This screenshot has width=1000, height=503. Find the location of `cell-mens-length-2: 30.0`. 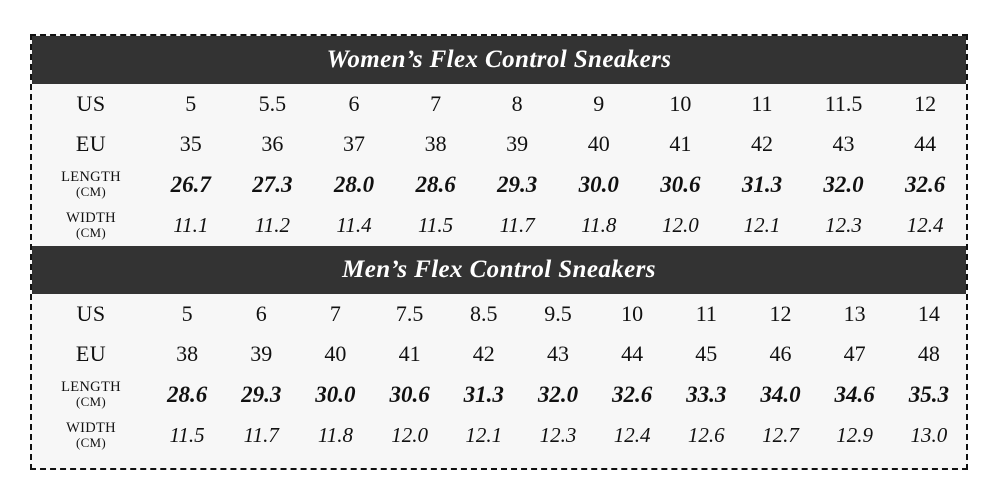

cell-mens-length-2: 30.0 is located at coordinates (335, 394).